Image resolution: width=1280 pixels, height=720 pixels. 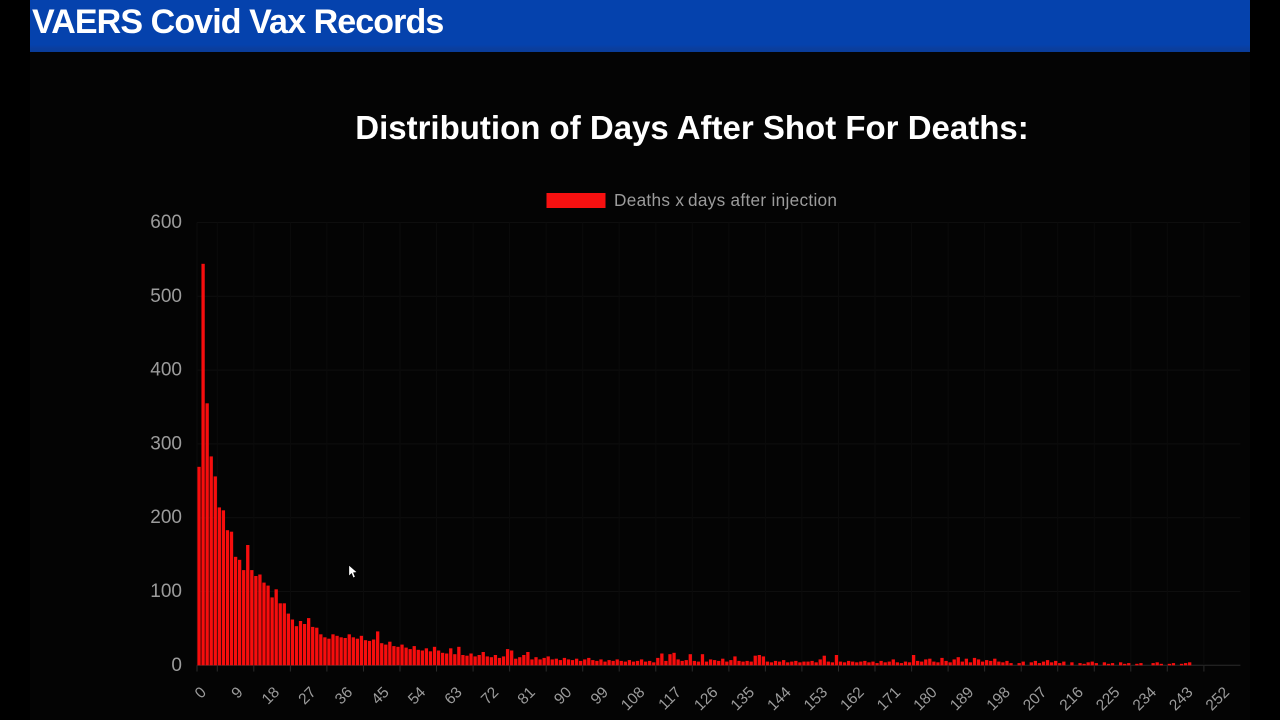 What do you see at coordinates (176, 665) in the screenshot?
I see `svg-text: 0` at bounding box center [176, 665].